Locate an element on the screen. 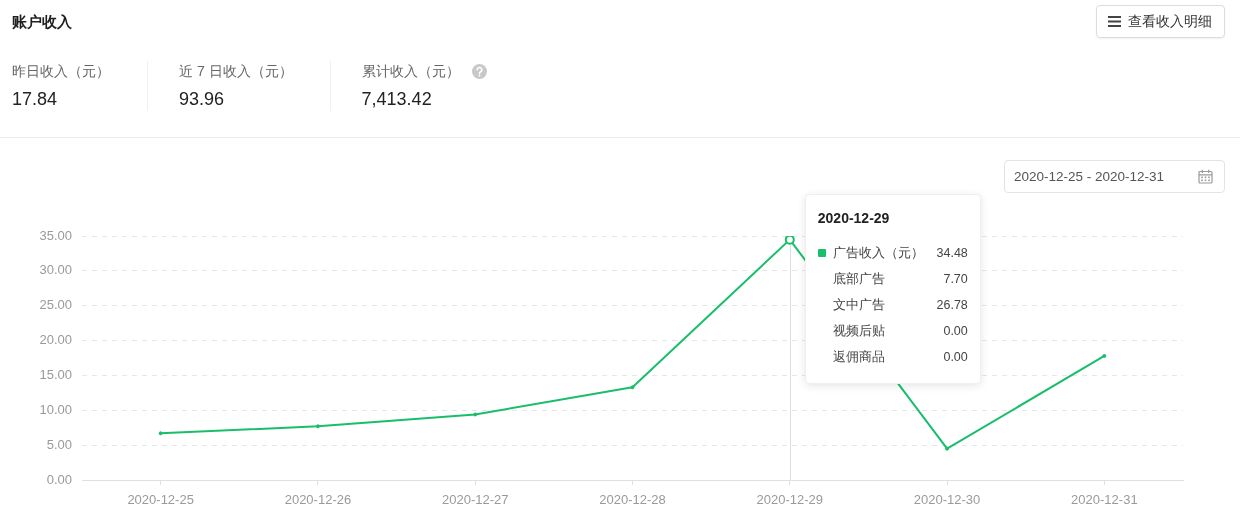  text: 查看收入明细 is located at coordinates (1170, 21).